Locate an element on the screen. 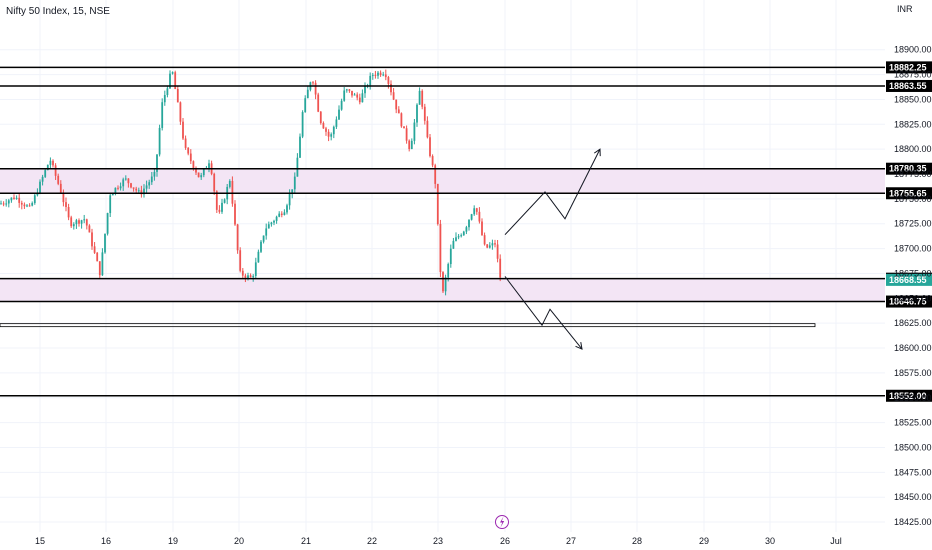 The image size is (932, 550). current-price-tag-bg is located at coordinates (909, 279).